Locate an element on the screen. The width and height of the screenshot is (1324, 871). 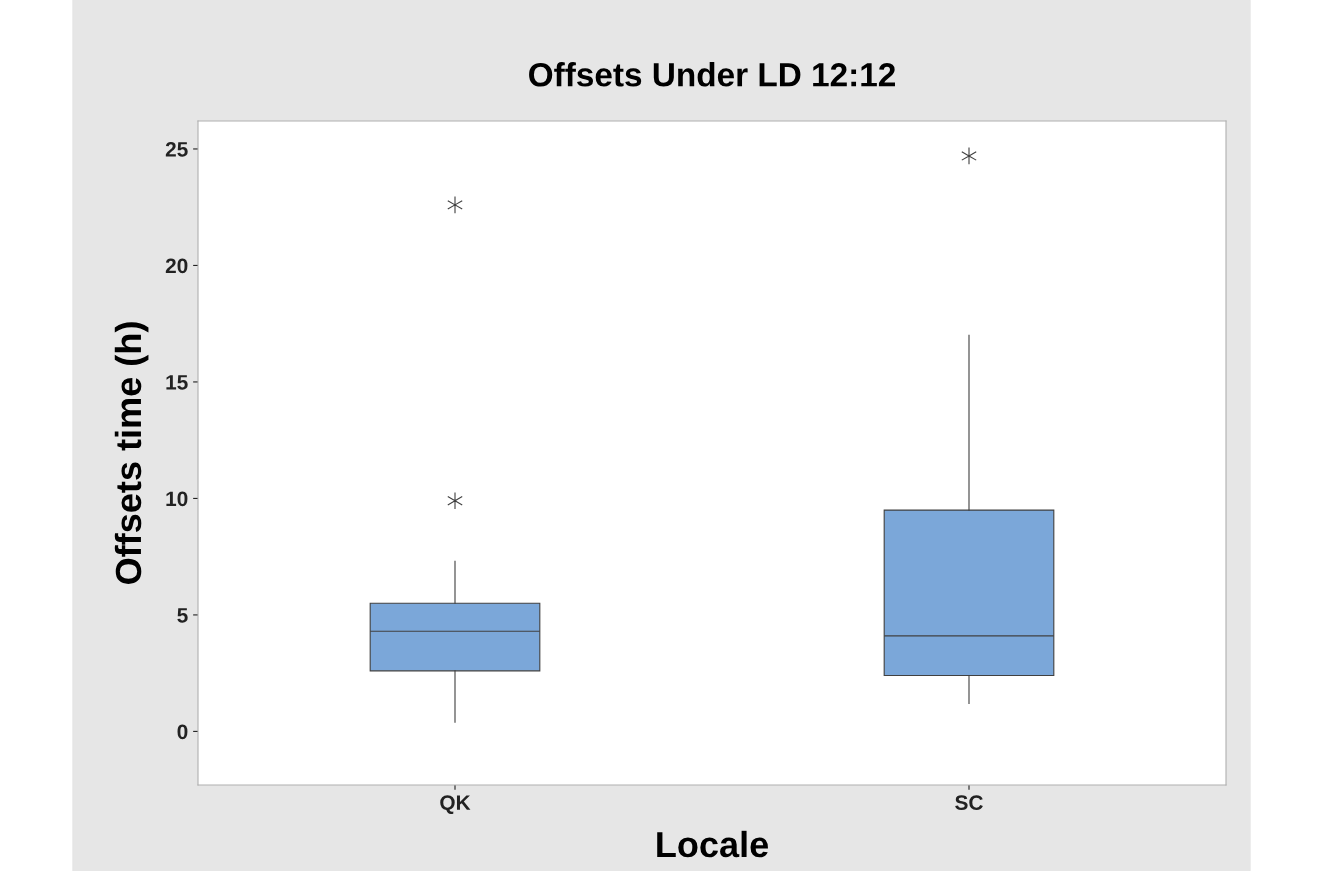
y-axis-title: Offsets time (h) is located at coordinates (131, 453).